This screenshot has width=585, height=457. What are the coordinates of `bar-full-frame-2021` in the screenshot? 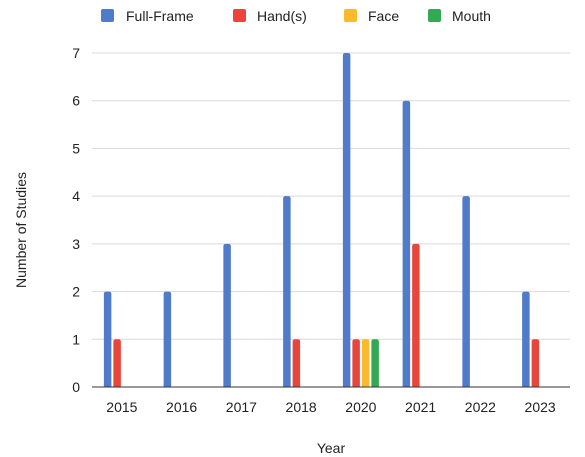 It's located at (406, 243).